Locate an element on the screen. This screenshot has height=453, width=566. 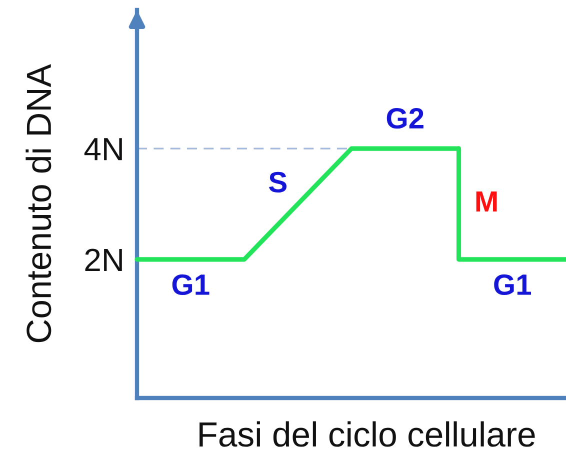
y-axis-title: Contenuto di DNA is located at coordinates (39, 203).